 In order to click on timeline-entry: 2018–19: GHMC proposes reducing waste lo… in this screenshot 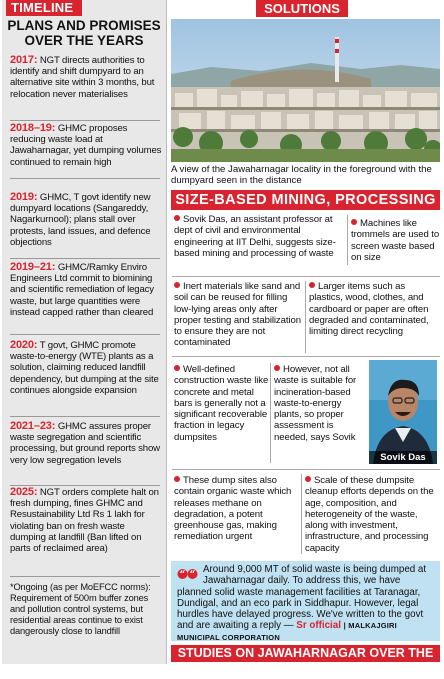, I will do `click(86, 145)`.